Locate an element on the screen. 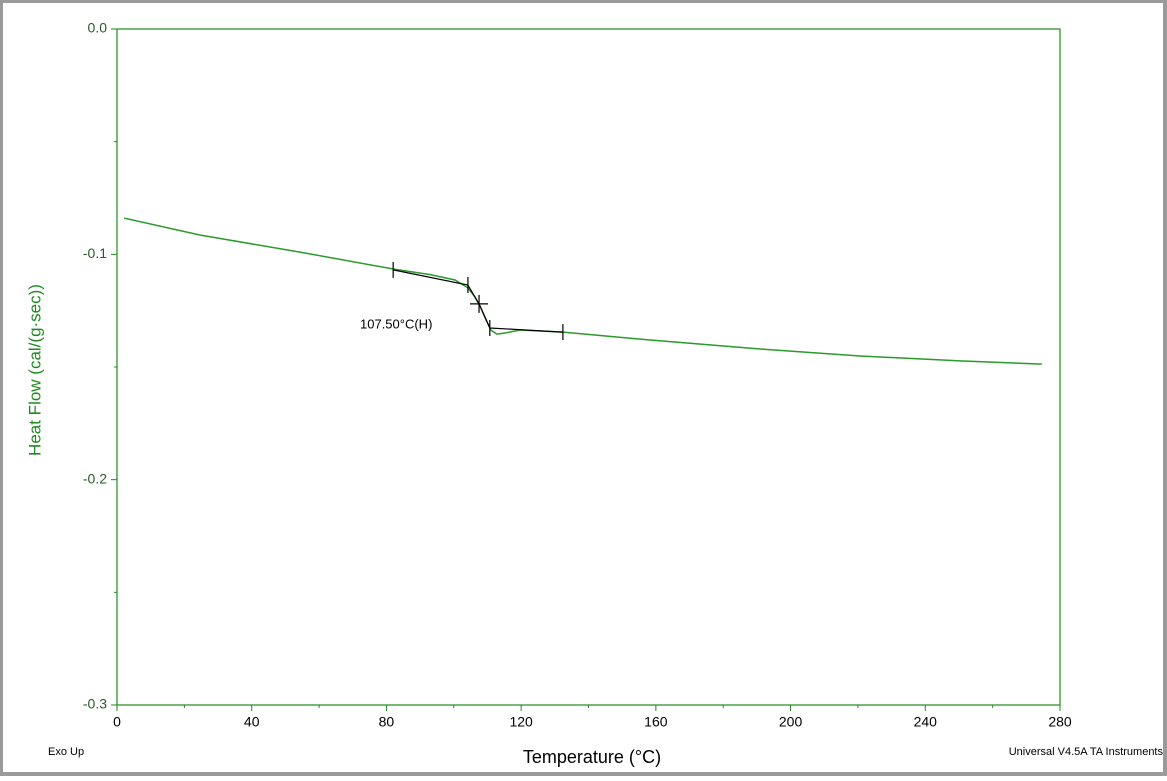 The width and height of the screenshot is (1167, 781). y-tick-label: -0.2 is located at coordinates (95, 478).